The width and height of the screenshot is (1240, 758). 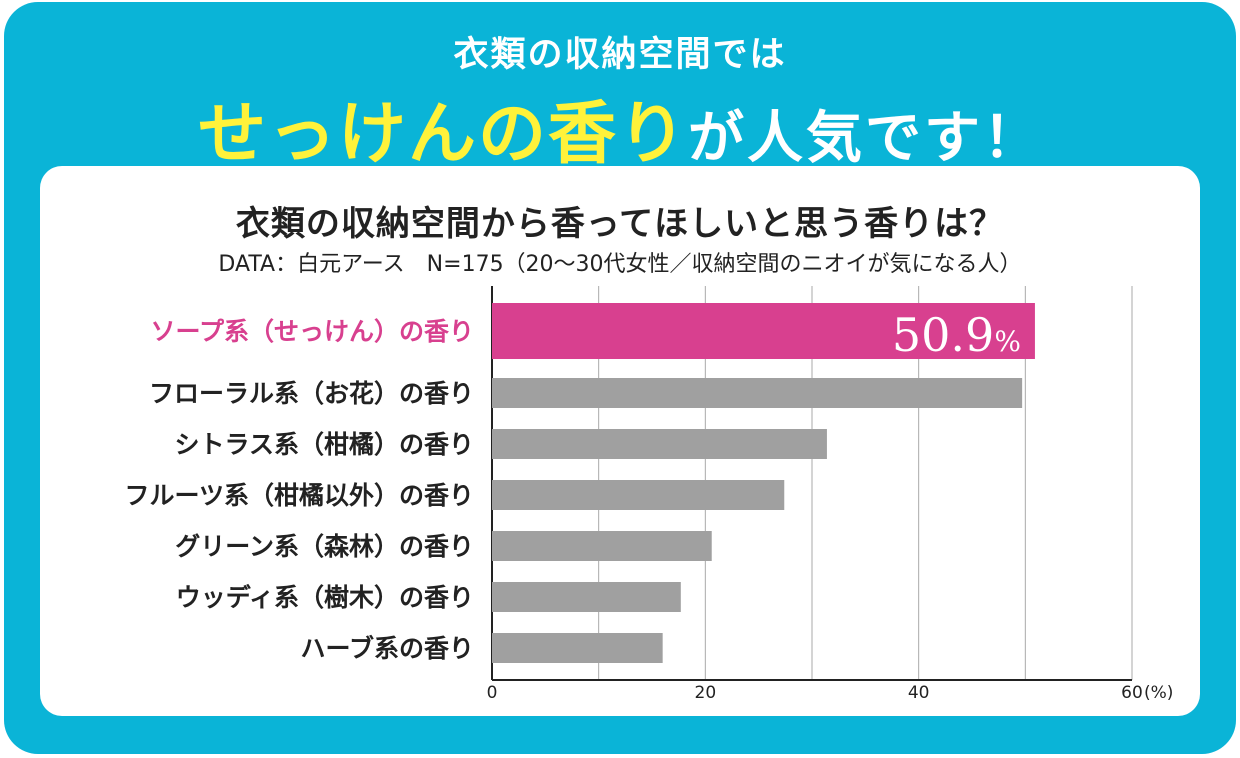 I want to click on category-label: シトラス系（柑橘）の香り, so click(x=324, y=444).